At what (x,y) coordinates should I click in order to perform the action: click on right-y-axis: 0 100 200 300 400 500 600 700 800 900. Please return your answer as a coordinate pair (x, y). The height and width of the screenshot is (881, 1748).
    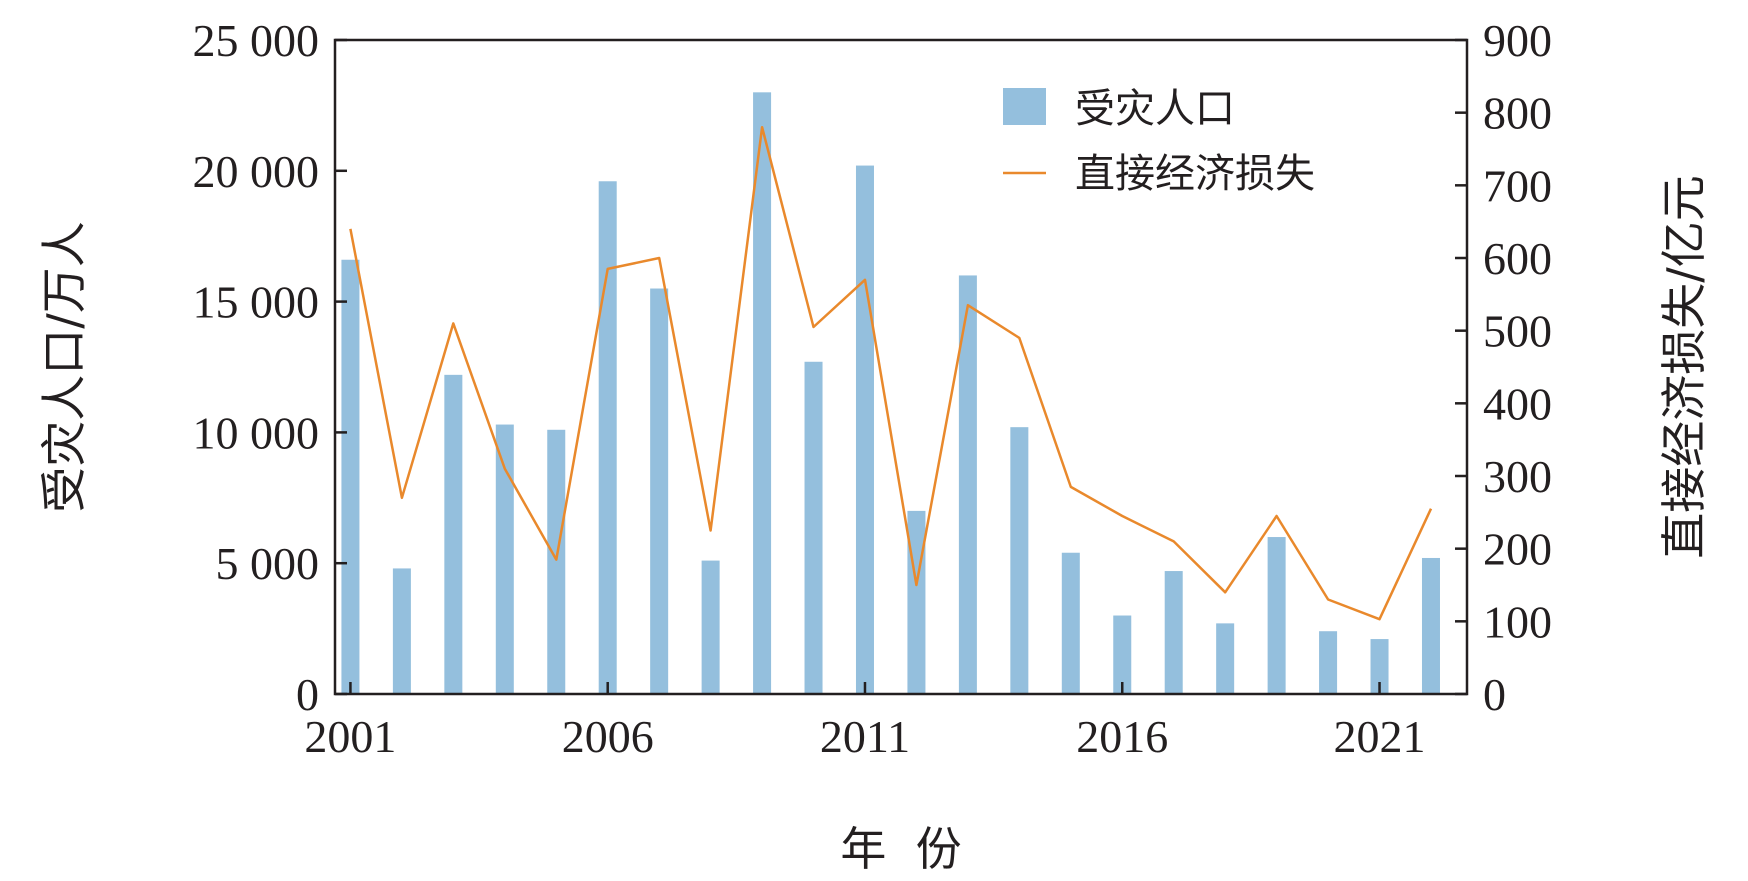
    Looking at the image, I should click on (1503, 367).